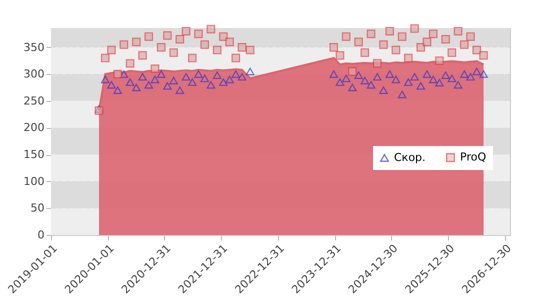 The height and width of the screenshot is (300, 540). I want to click on legend-label: ProQ, so click(473, 157).